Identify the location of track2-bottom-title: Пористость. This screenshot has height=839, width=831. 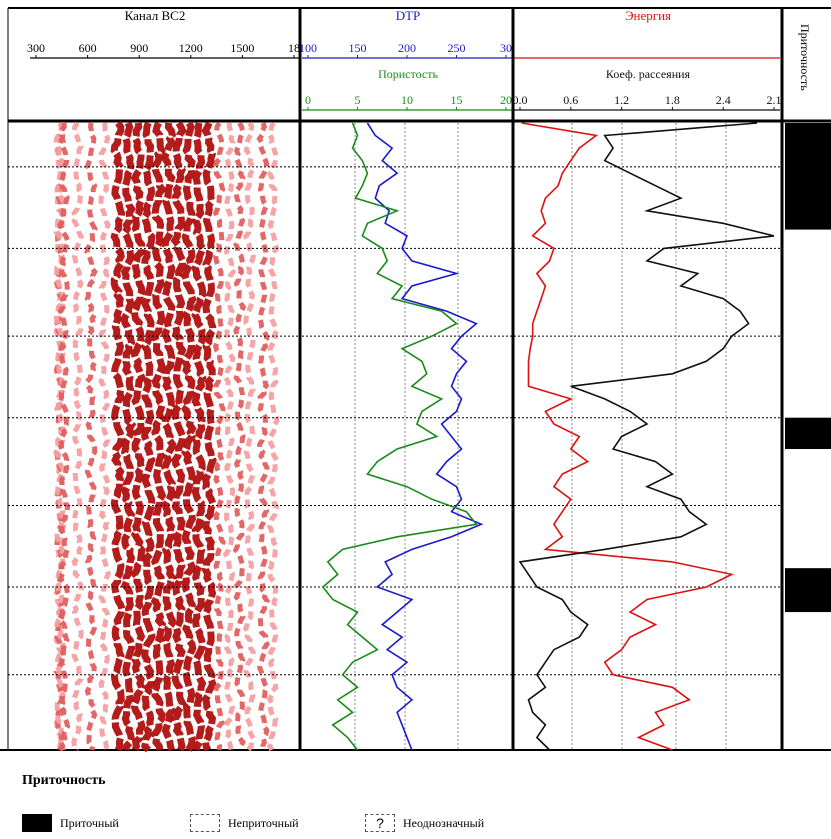
(408, 74).